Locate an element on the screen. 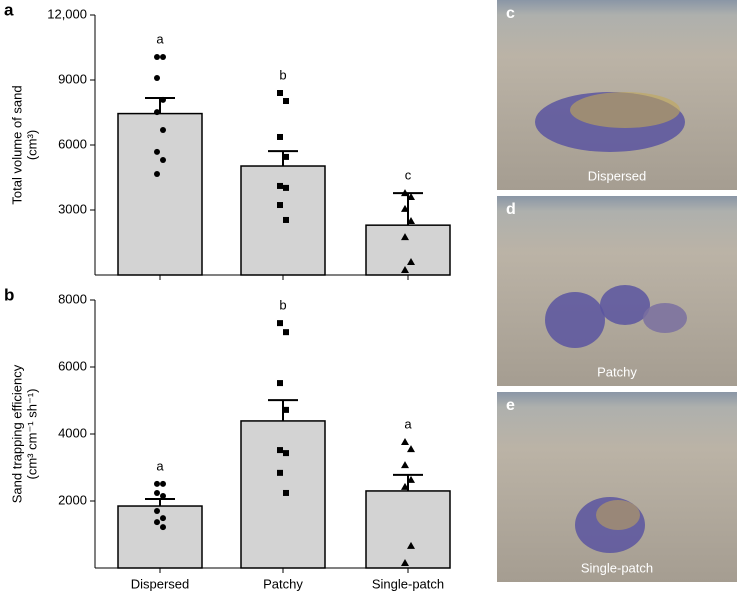 Image resolution: width=737 pixels, height=596 pixels. y-axis-label: Sand trapping efficiency is located at coordinates (16, 433).